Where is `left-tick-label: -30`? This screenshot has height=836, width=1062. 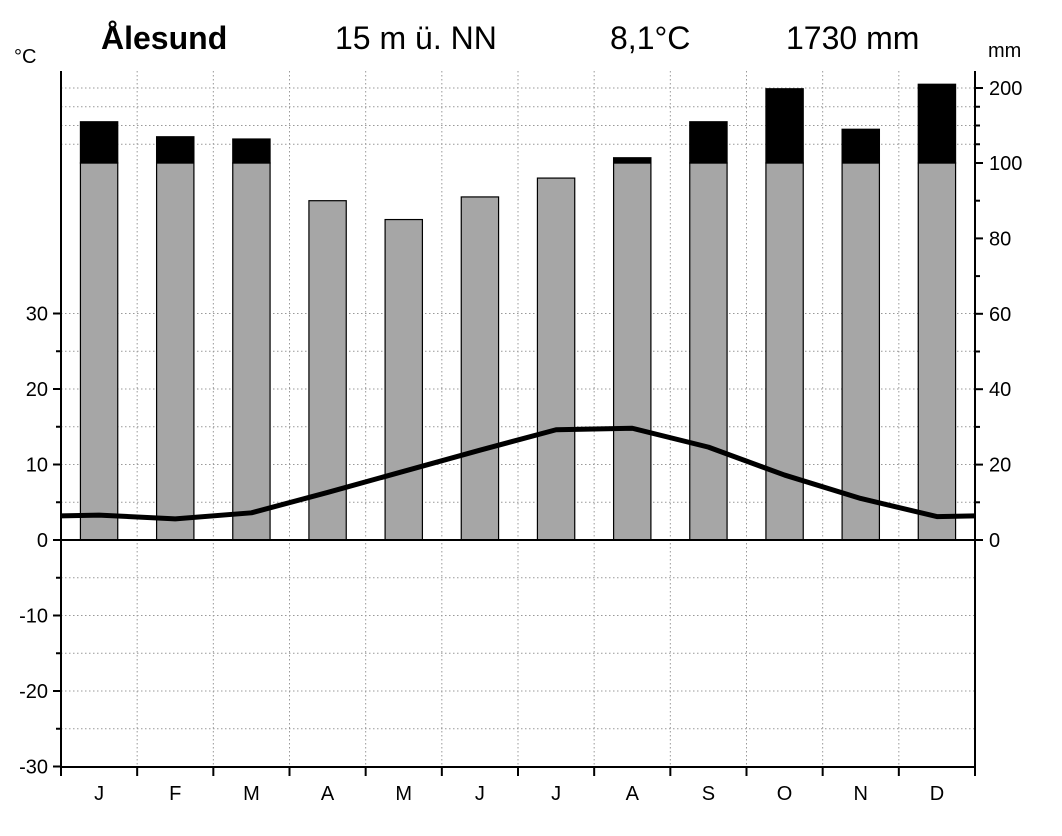
left-tick-label: -30 is located at coordinates (33, 768).